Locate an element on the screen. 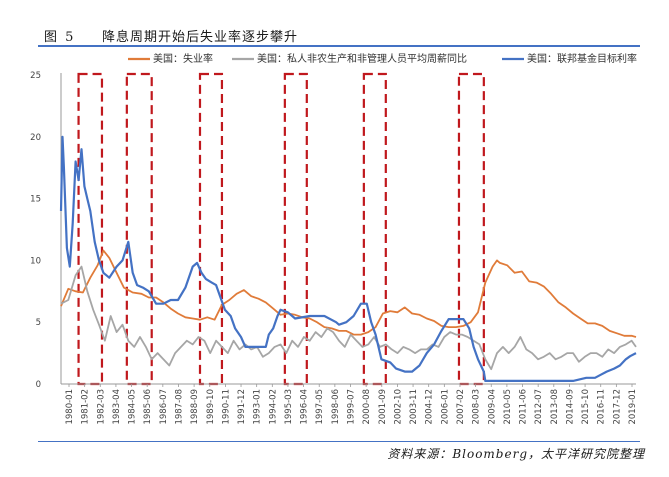 This screenshot has width=669, height=477. x-tick-label: 1997-05 is located at coordinates (320, 407).